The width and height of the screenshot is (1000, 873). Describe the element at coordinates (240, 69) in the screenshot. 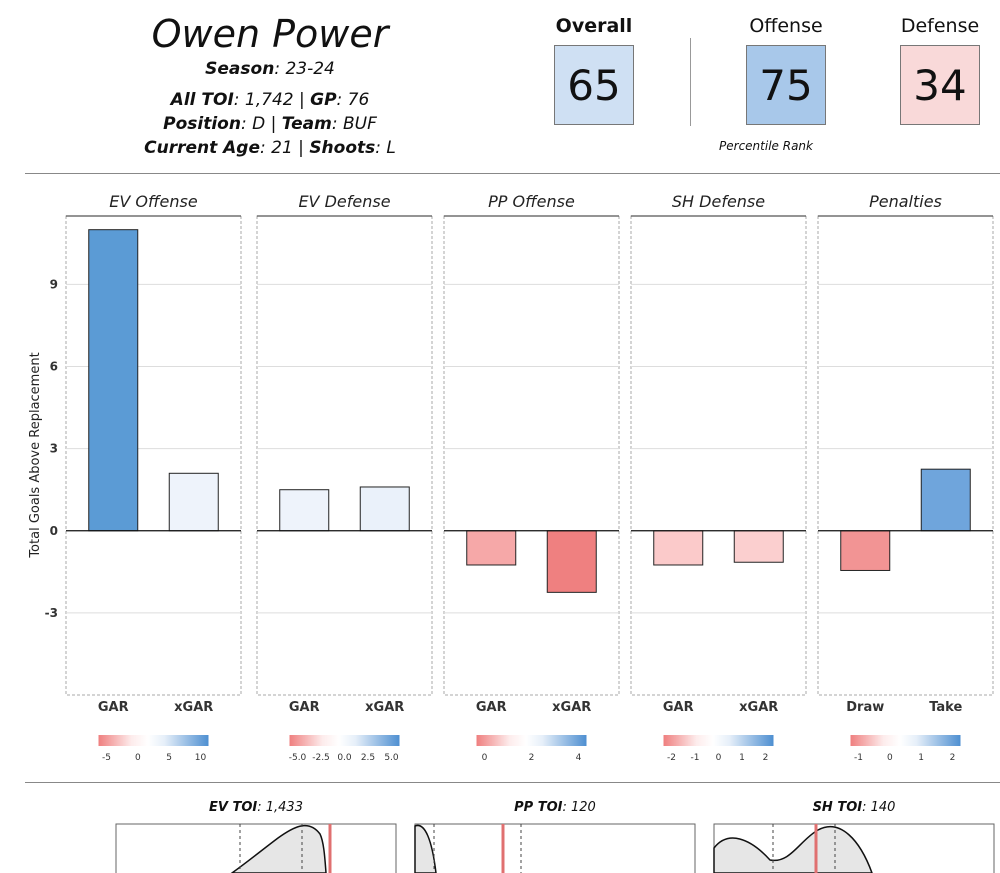

I see `season-label: Season` at that location.